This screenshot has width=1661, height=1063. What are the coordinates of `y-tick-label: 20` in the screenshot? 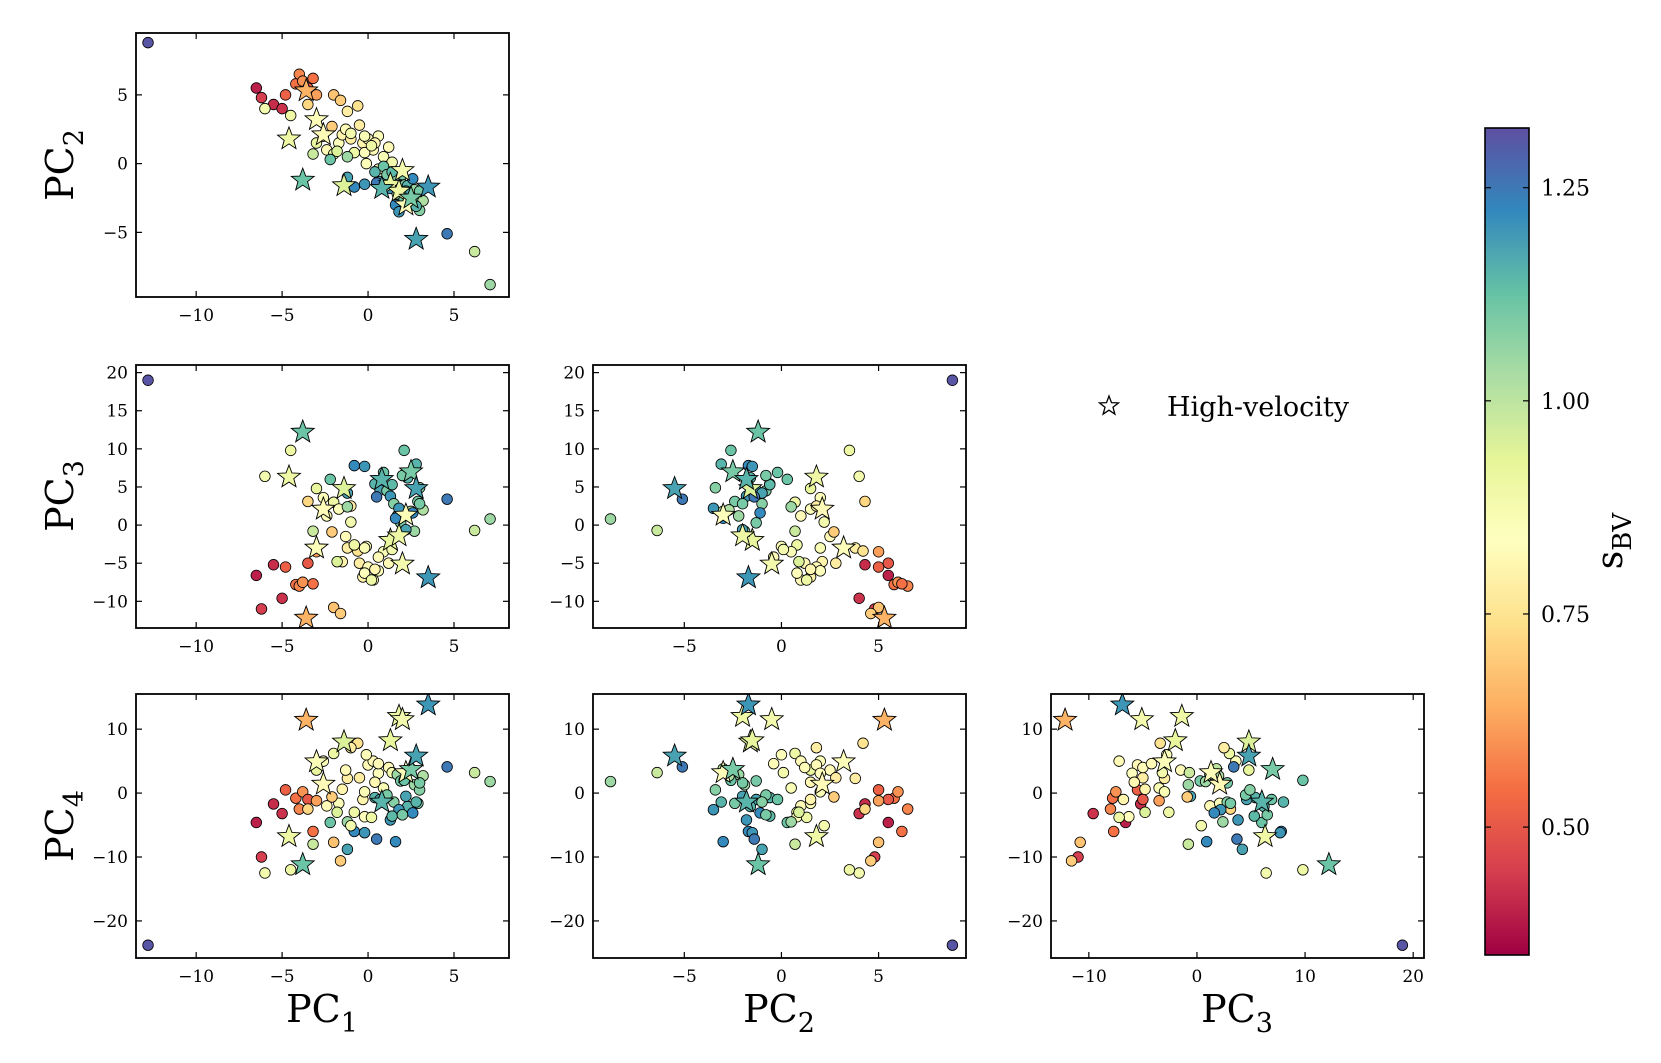 It's located at (574, 374).